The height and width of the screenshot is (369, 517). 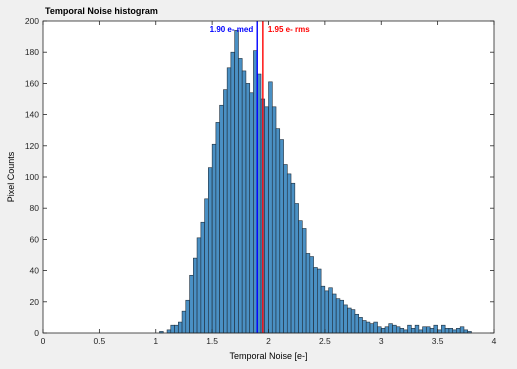 I want to click on chart-title: Temporal Noise histogram, so click(x=101, y=11).